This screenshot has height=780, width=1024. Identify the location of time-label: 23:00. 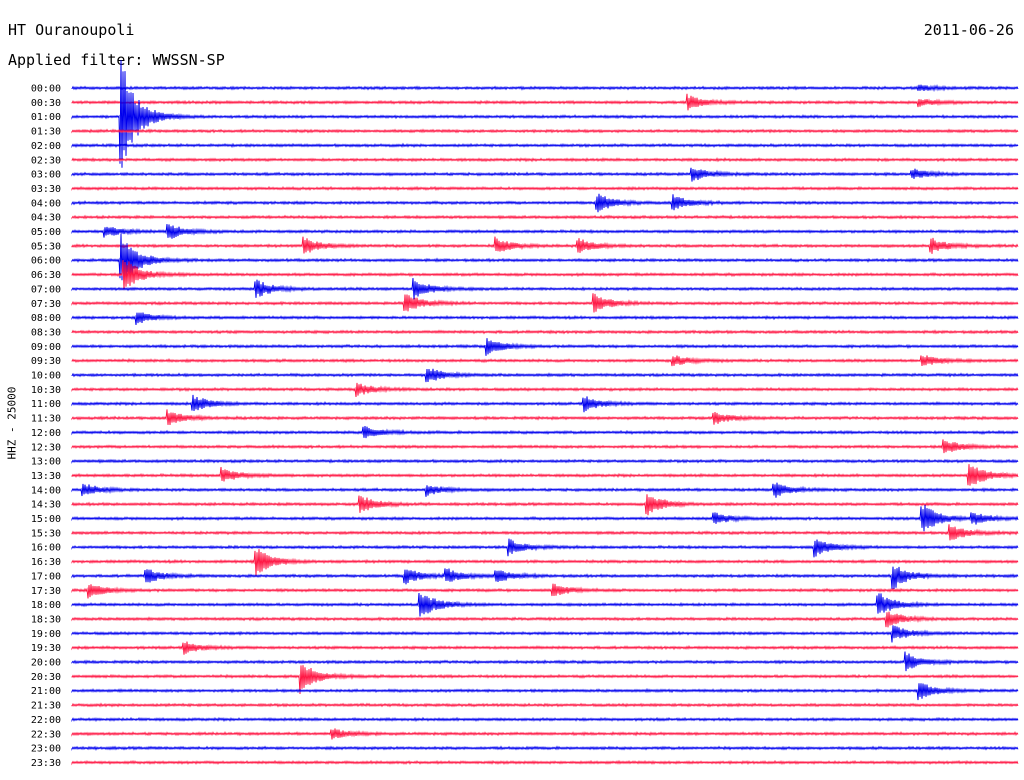
(46, 749).